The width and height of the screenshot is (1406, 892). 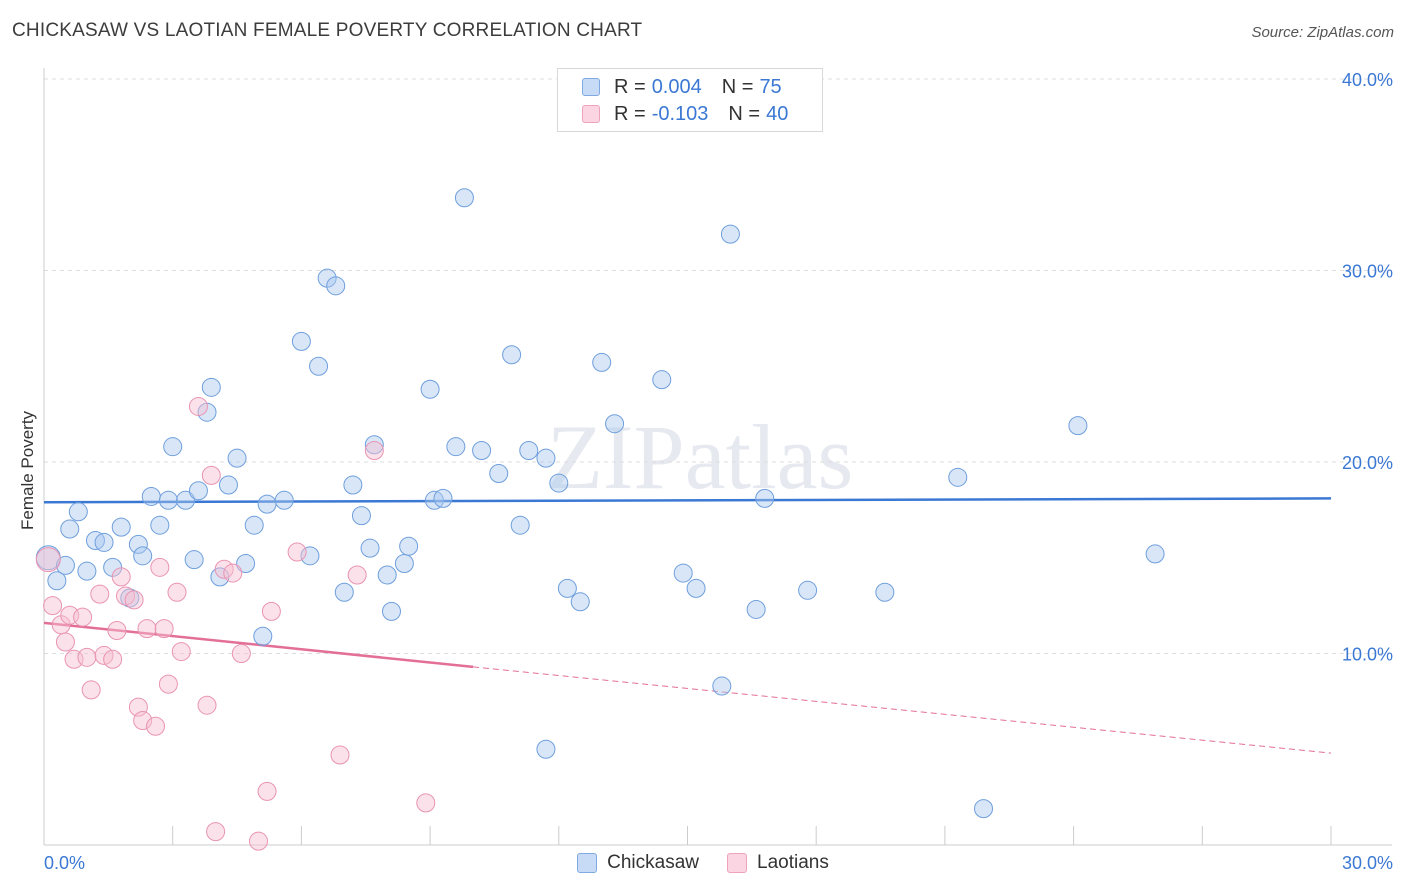 What do you see at coordinates (1367, 80) in the screenshot?
I see `y-tick-label: 40.0%` at bounding box center [1367, 80].